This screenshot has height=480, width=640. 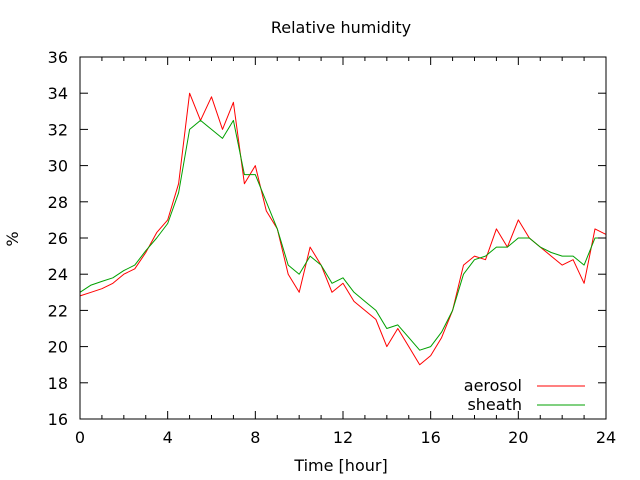 I want to click on x-tick-label: 8, so click(x=255, y=437).